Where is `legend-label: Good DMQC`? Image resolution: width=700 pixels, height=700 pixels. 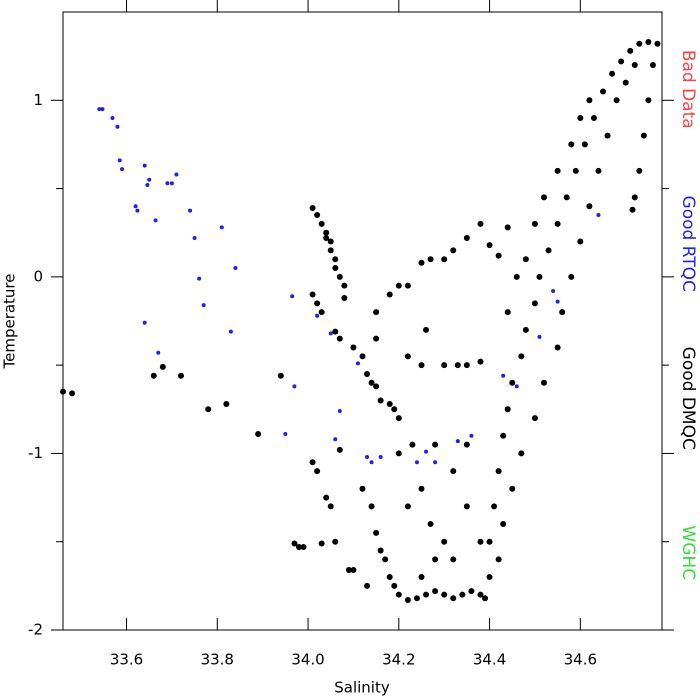 legend-label: Good DMQC is located at coordinates (688, 398).